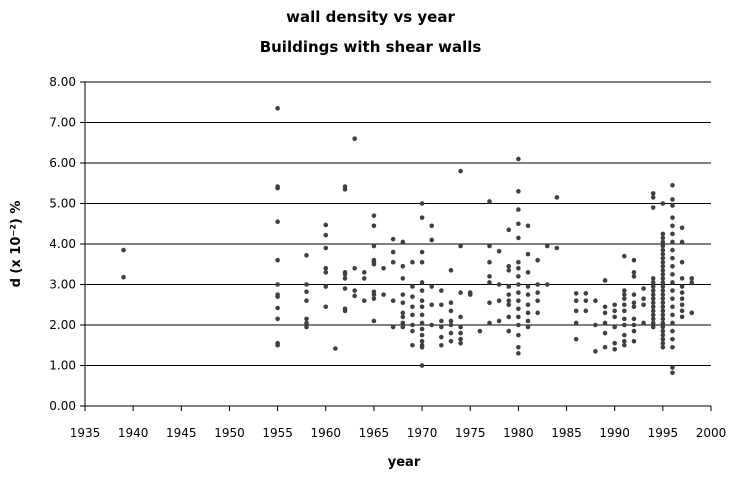  Describe the element at coordinates (370, 17) in the screenshot. I see `chart-title: wall density vs year` at that location.